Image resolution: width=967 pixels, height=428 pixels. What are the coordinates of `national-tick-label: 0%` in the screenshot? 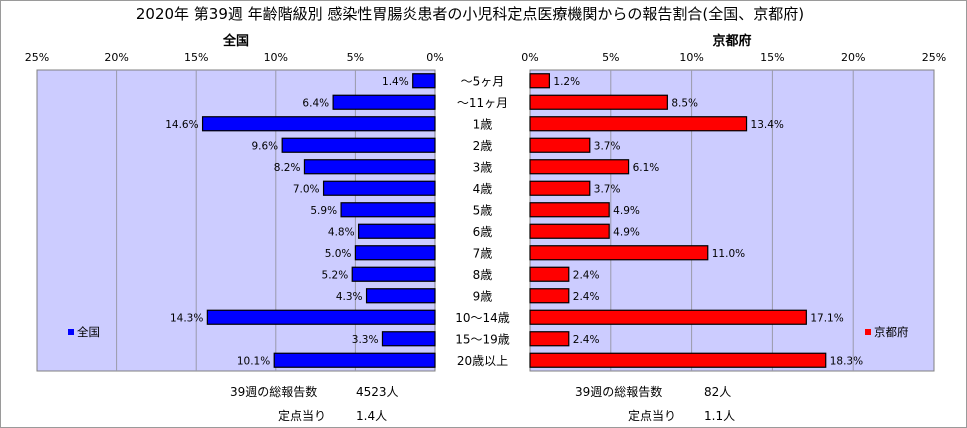 It's located at (434, 57).